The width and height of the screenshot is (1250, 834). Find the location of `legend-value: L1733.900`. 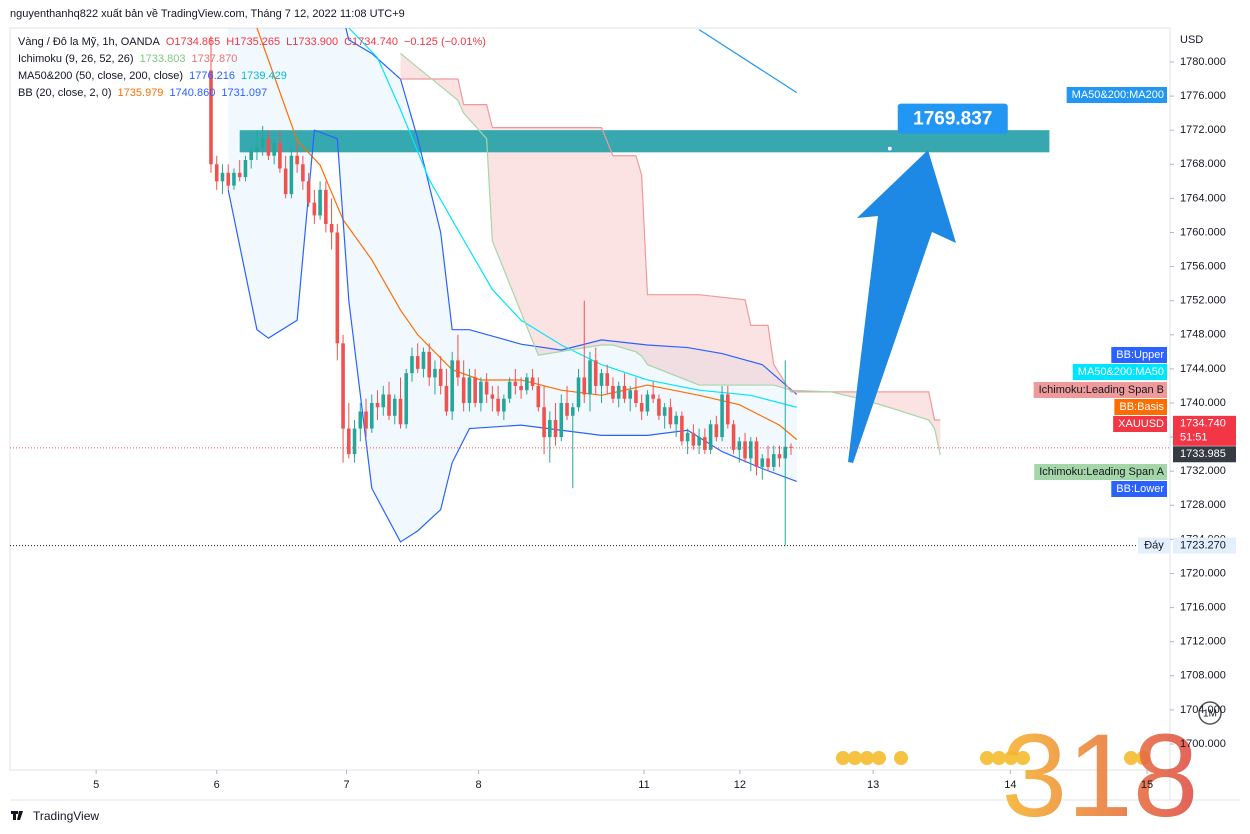

legend-value: L1733.900 is located at coordinates (312, 42).